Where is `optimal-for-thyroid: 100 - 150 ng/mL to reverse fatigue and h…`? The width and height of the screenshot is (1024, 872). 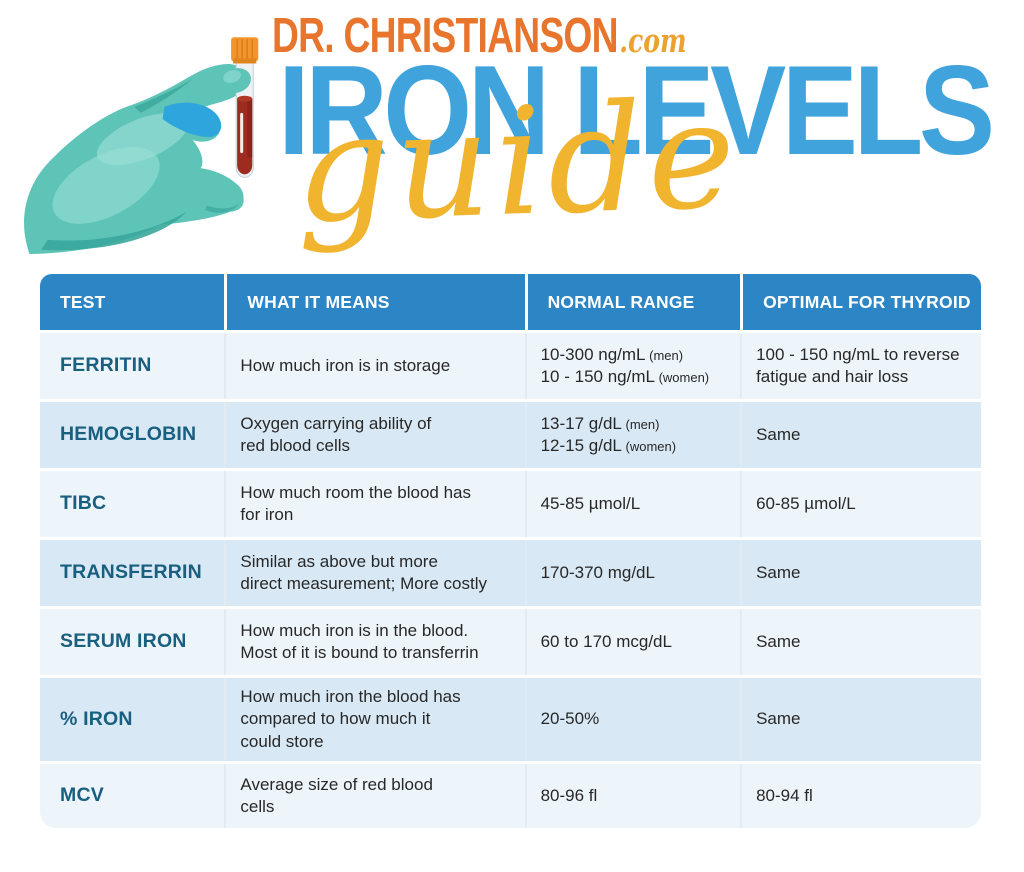
optimal-for-thyroid: 100 - 150 ng/mL to reverse fatigue and h… is located at coordinates (860, 366).